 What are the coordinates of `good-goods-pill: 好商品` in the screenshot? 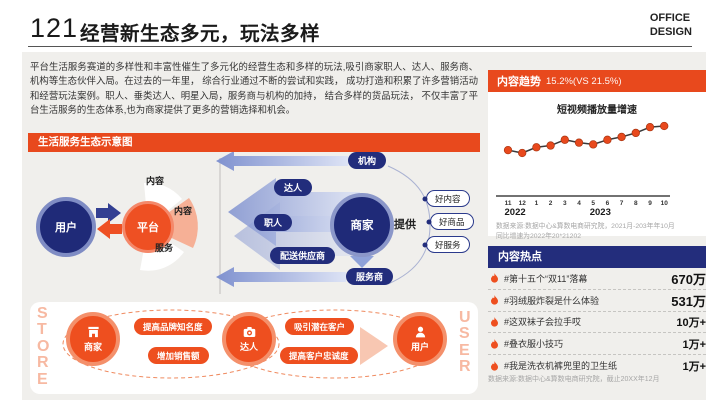 It's located at (452, 221).